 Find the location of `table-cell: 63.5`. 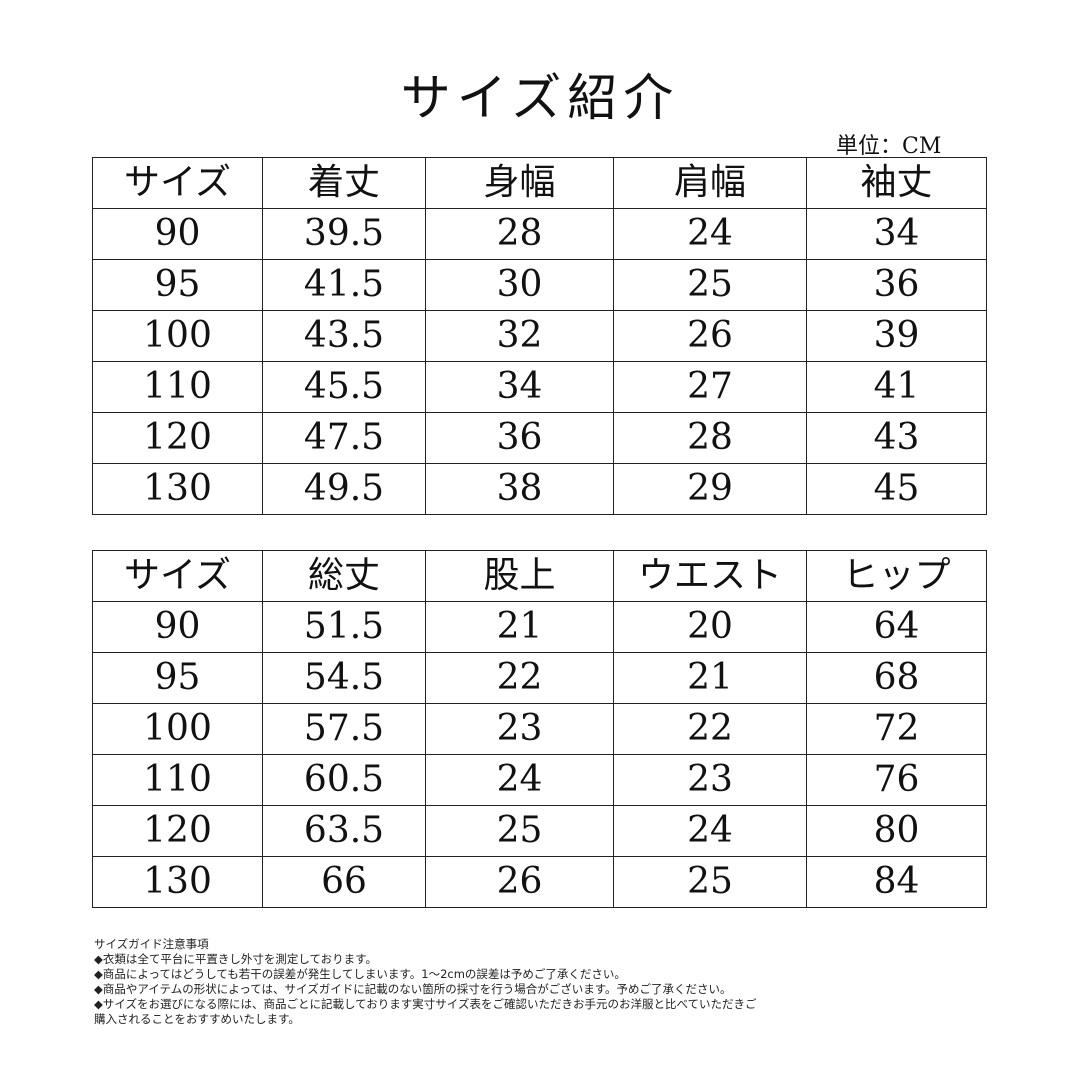

table-cell: 63.5 is located at coordinates (344, 831).